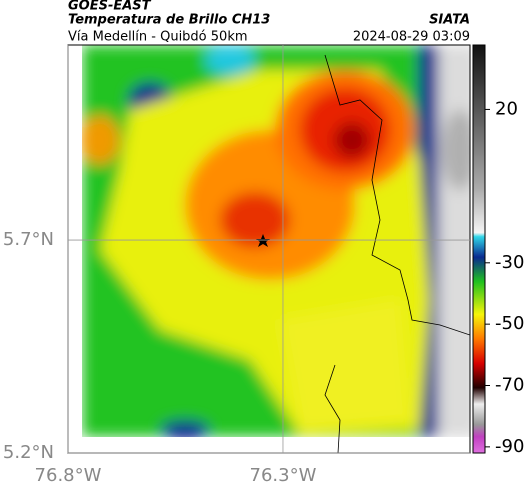 This screenshot has width=526, height=491. Describe the element at coordinates (169, 20) in the screenshot. I see `title: Temperatura de Brillo CH13` at that location.